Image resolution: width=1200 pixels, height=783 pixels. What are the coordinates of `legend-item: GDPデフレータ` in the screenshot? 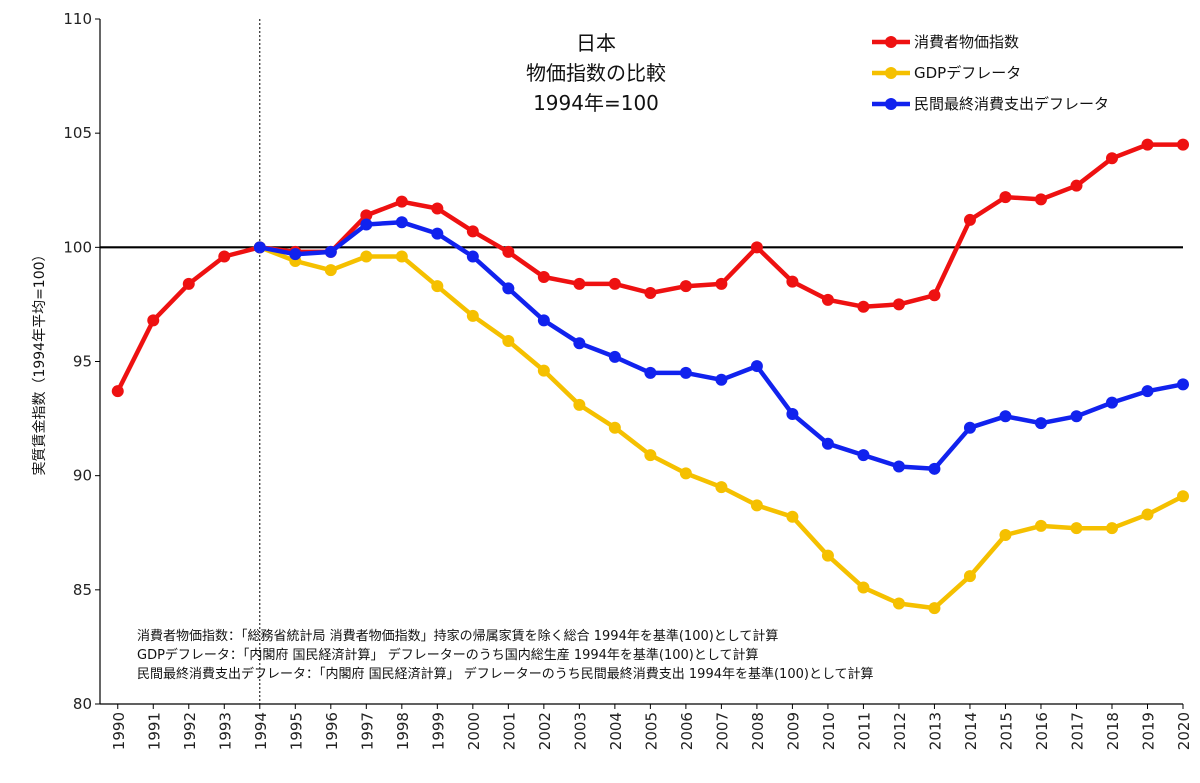 It's located at (946, 73).